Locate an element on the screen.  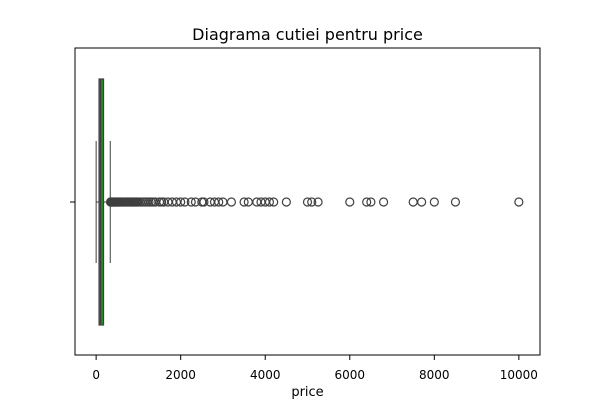
x-tick-label: 2000 is located at coordinates (180, 375).